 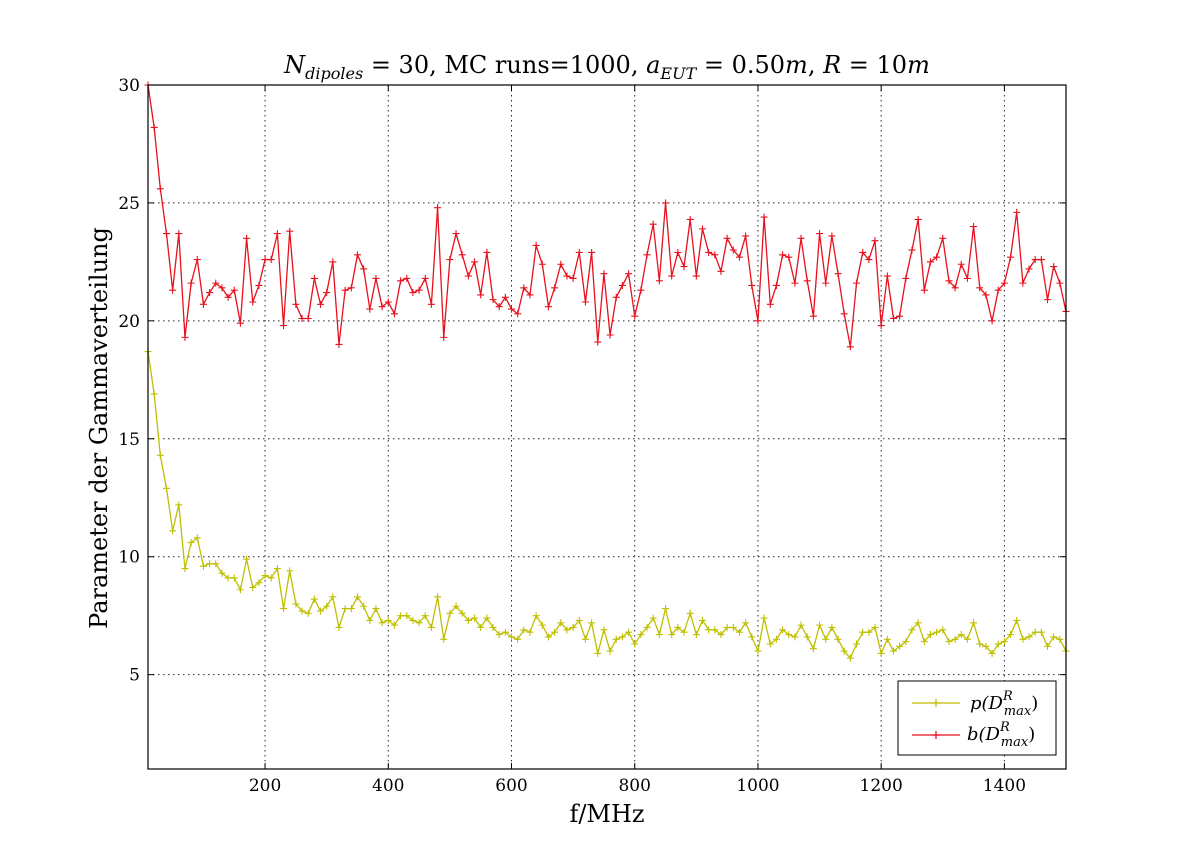 I want to click on x-tick-label: 1000, so click(x=757, y=786).